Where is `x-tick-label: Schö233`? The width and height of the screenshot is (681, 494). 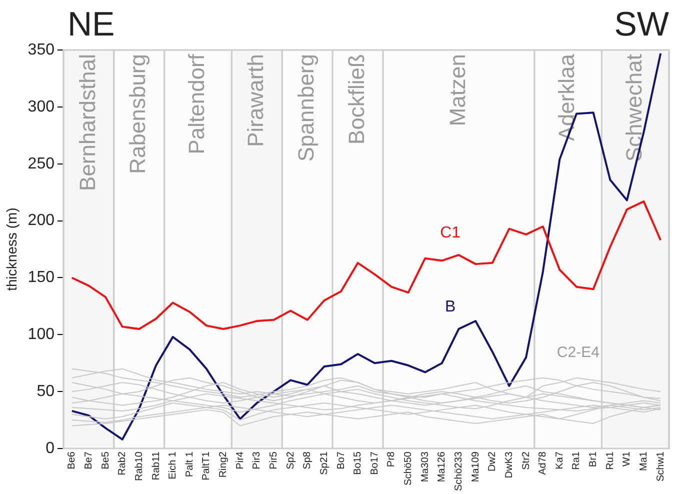 x-tick-label: Schö233 is located at coordinates (459, 471).